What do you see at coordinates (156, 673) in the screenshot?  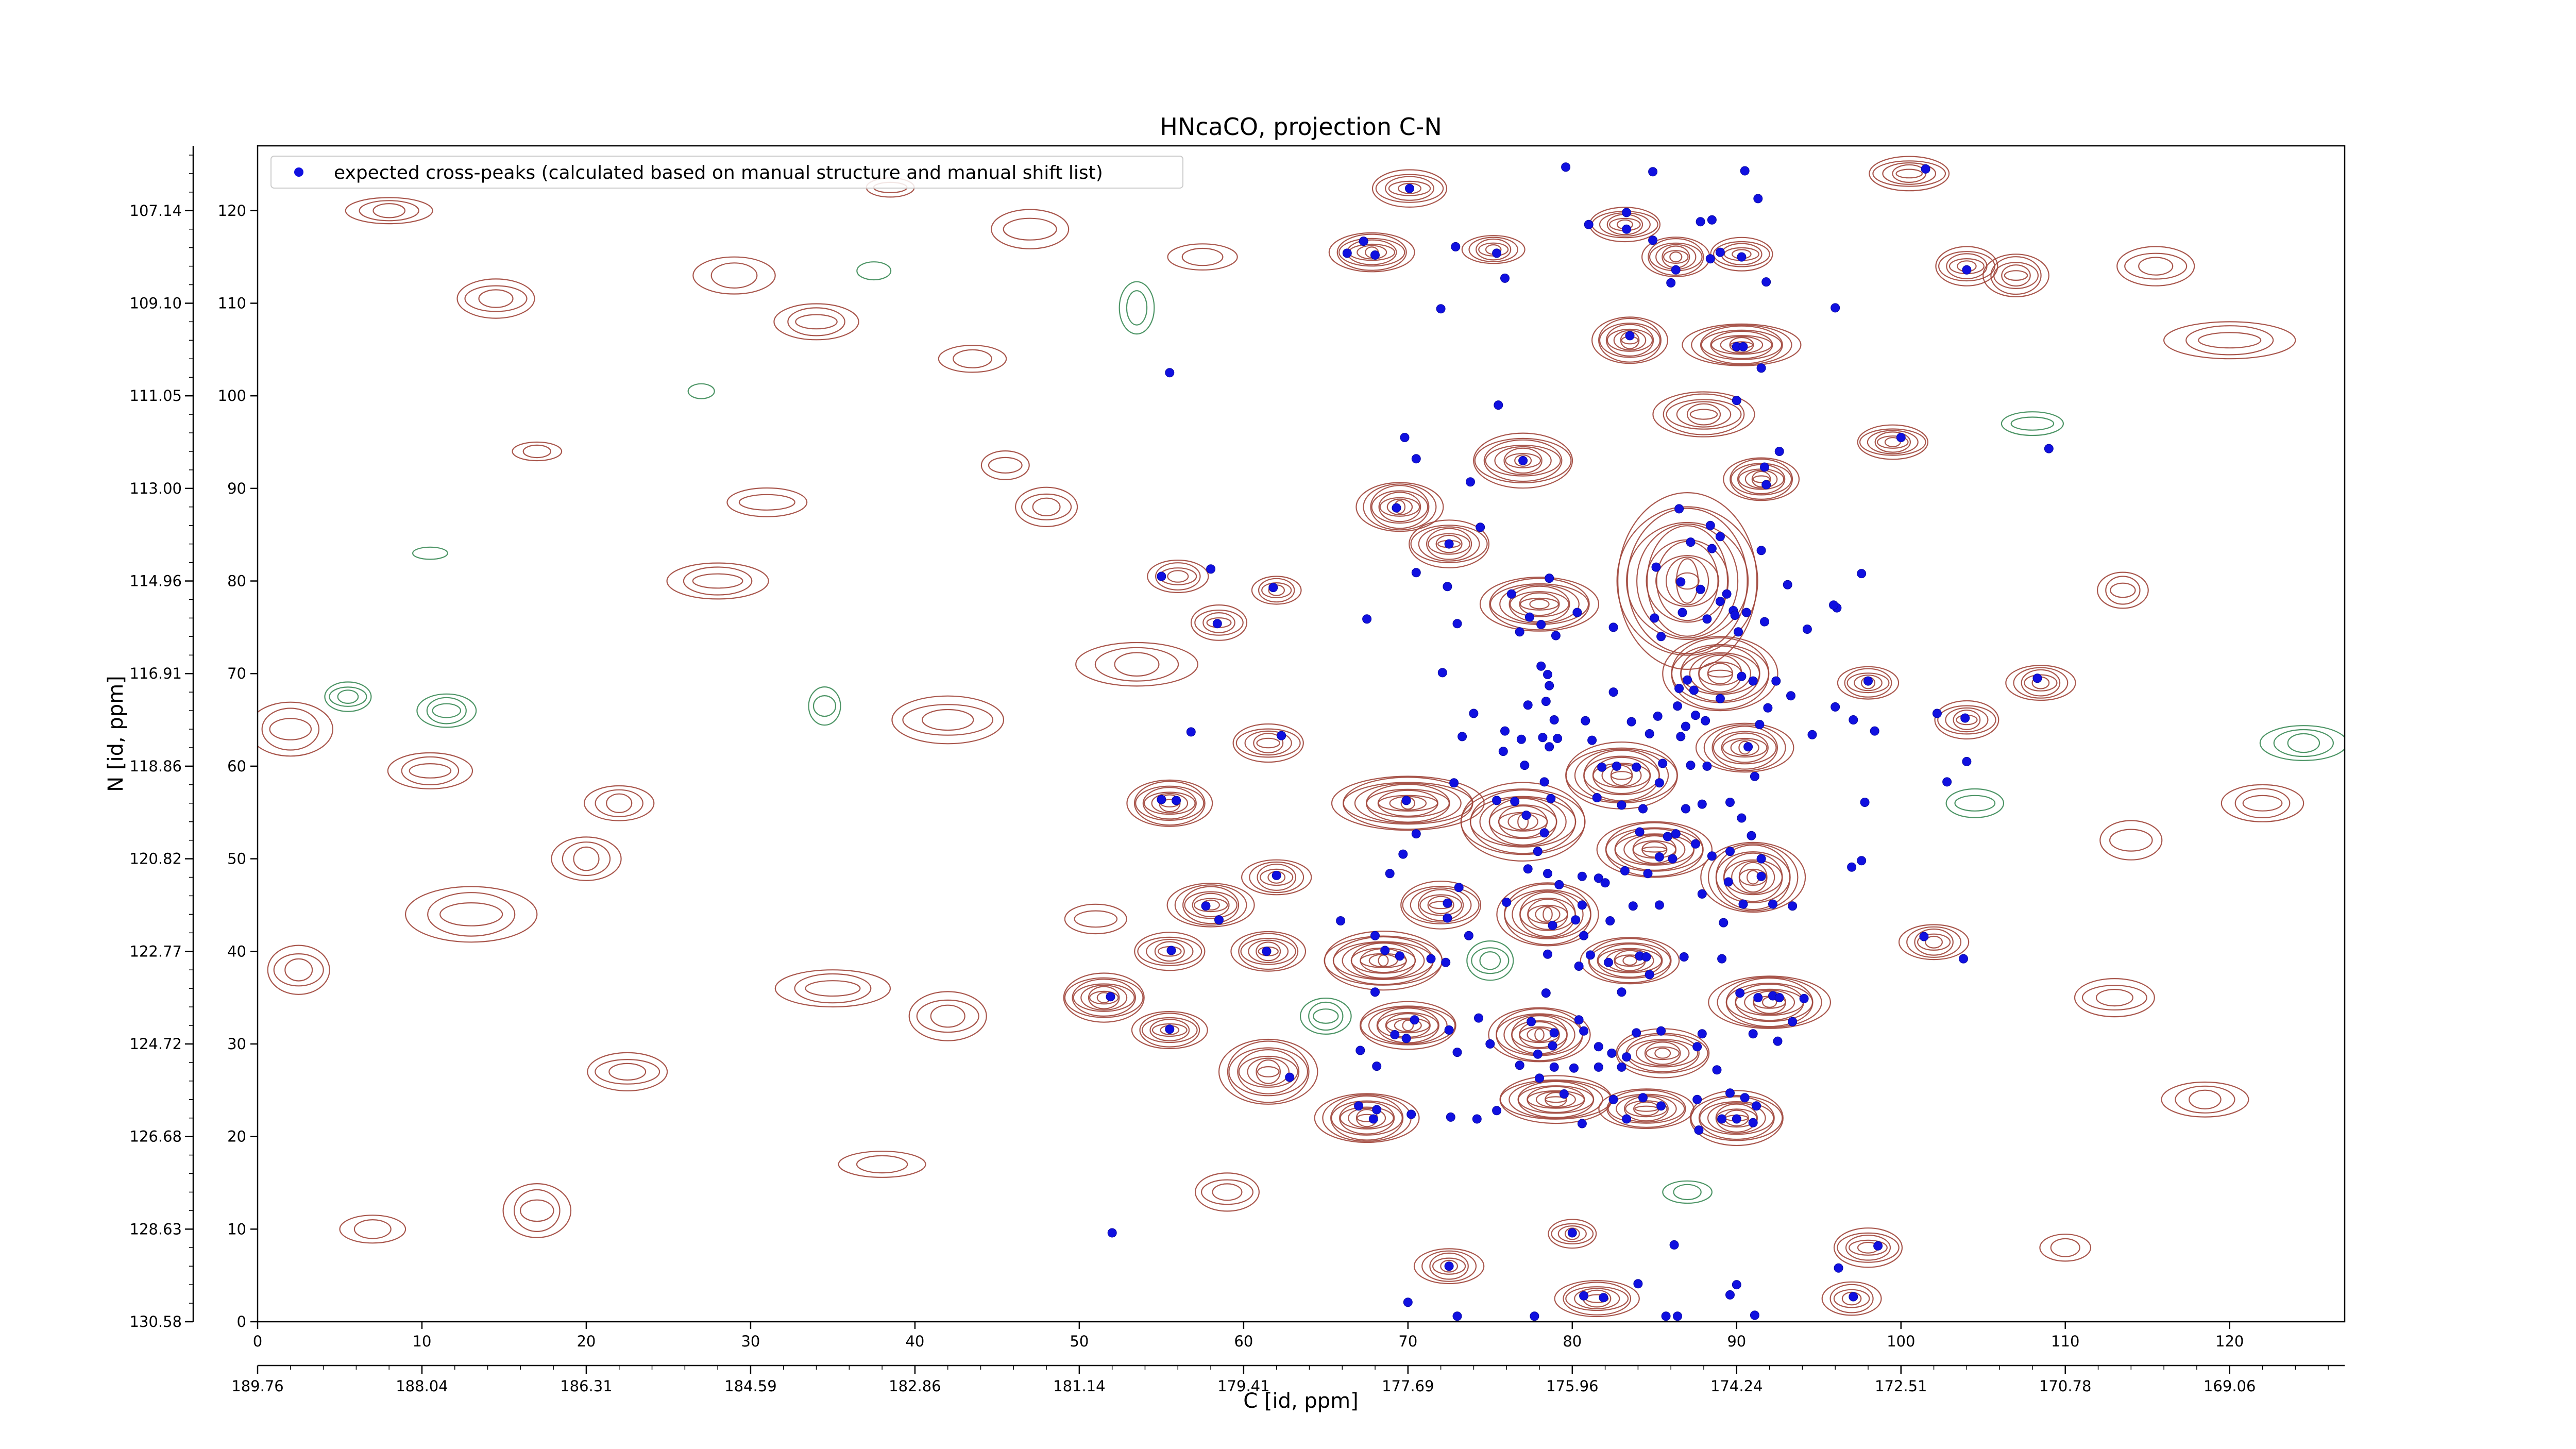 I see `y-ppm-tick-label: 116.91` at bounding box center [156, 673].